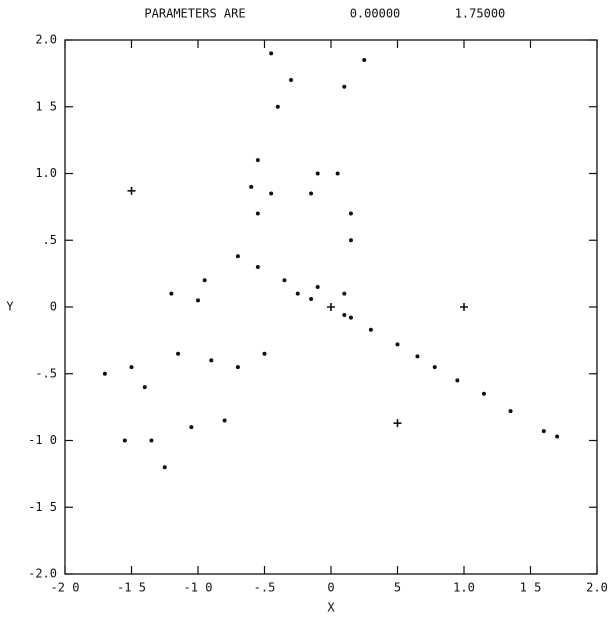 The height and width of the screenshot is (619, 609). Describe the element at coordinates (42, 574) in the screenshot. I see `y-tick-label: -2.0` at that location.